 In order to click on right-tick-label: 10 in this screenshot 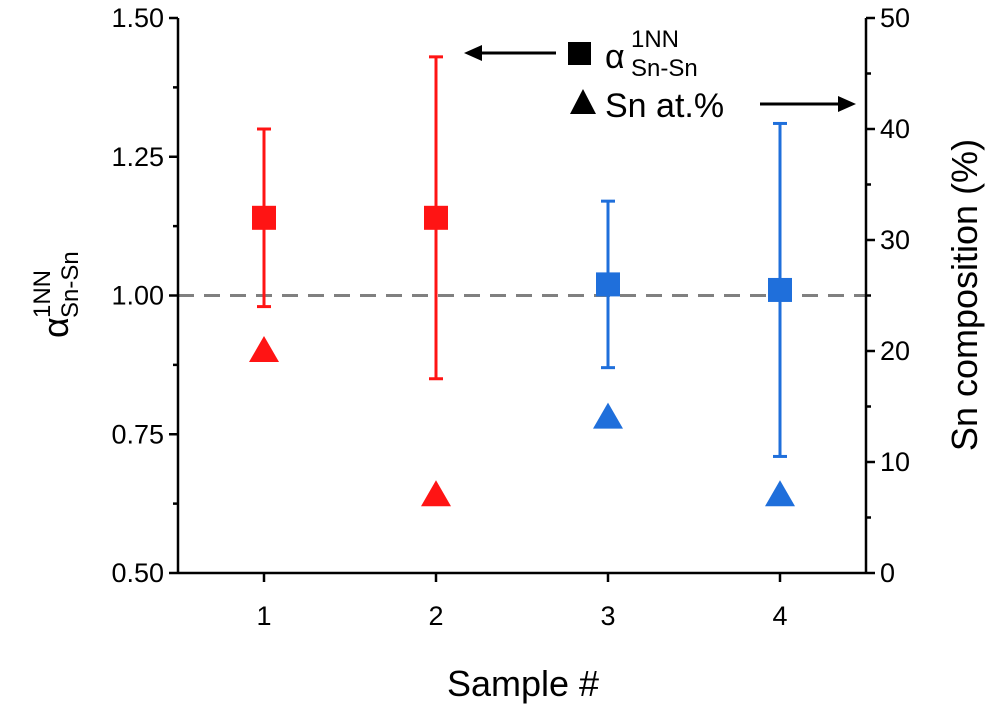, I will do `click(895, 462)`.